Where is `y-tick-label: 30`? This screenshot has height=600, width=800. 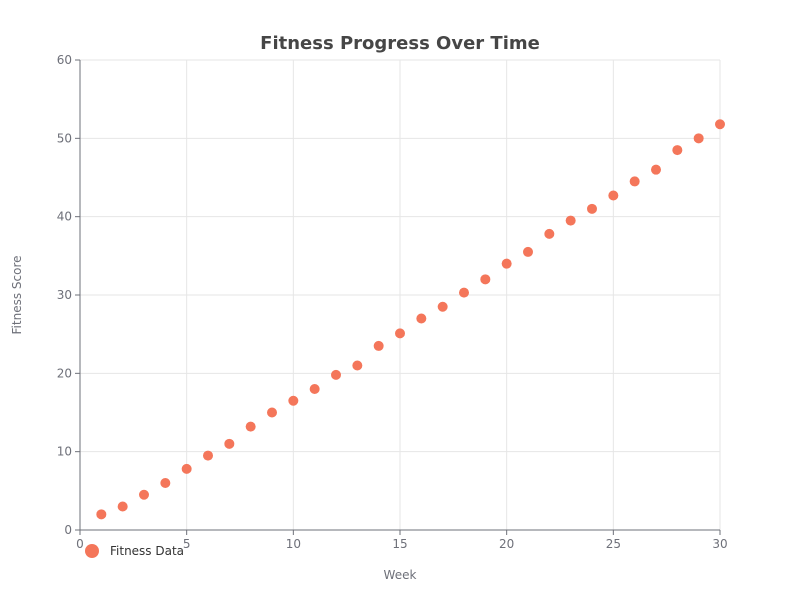
y-tick-label: 30 is located at coordinates (64, 295).